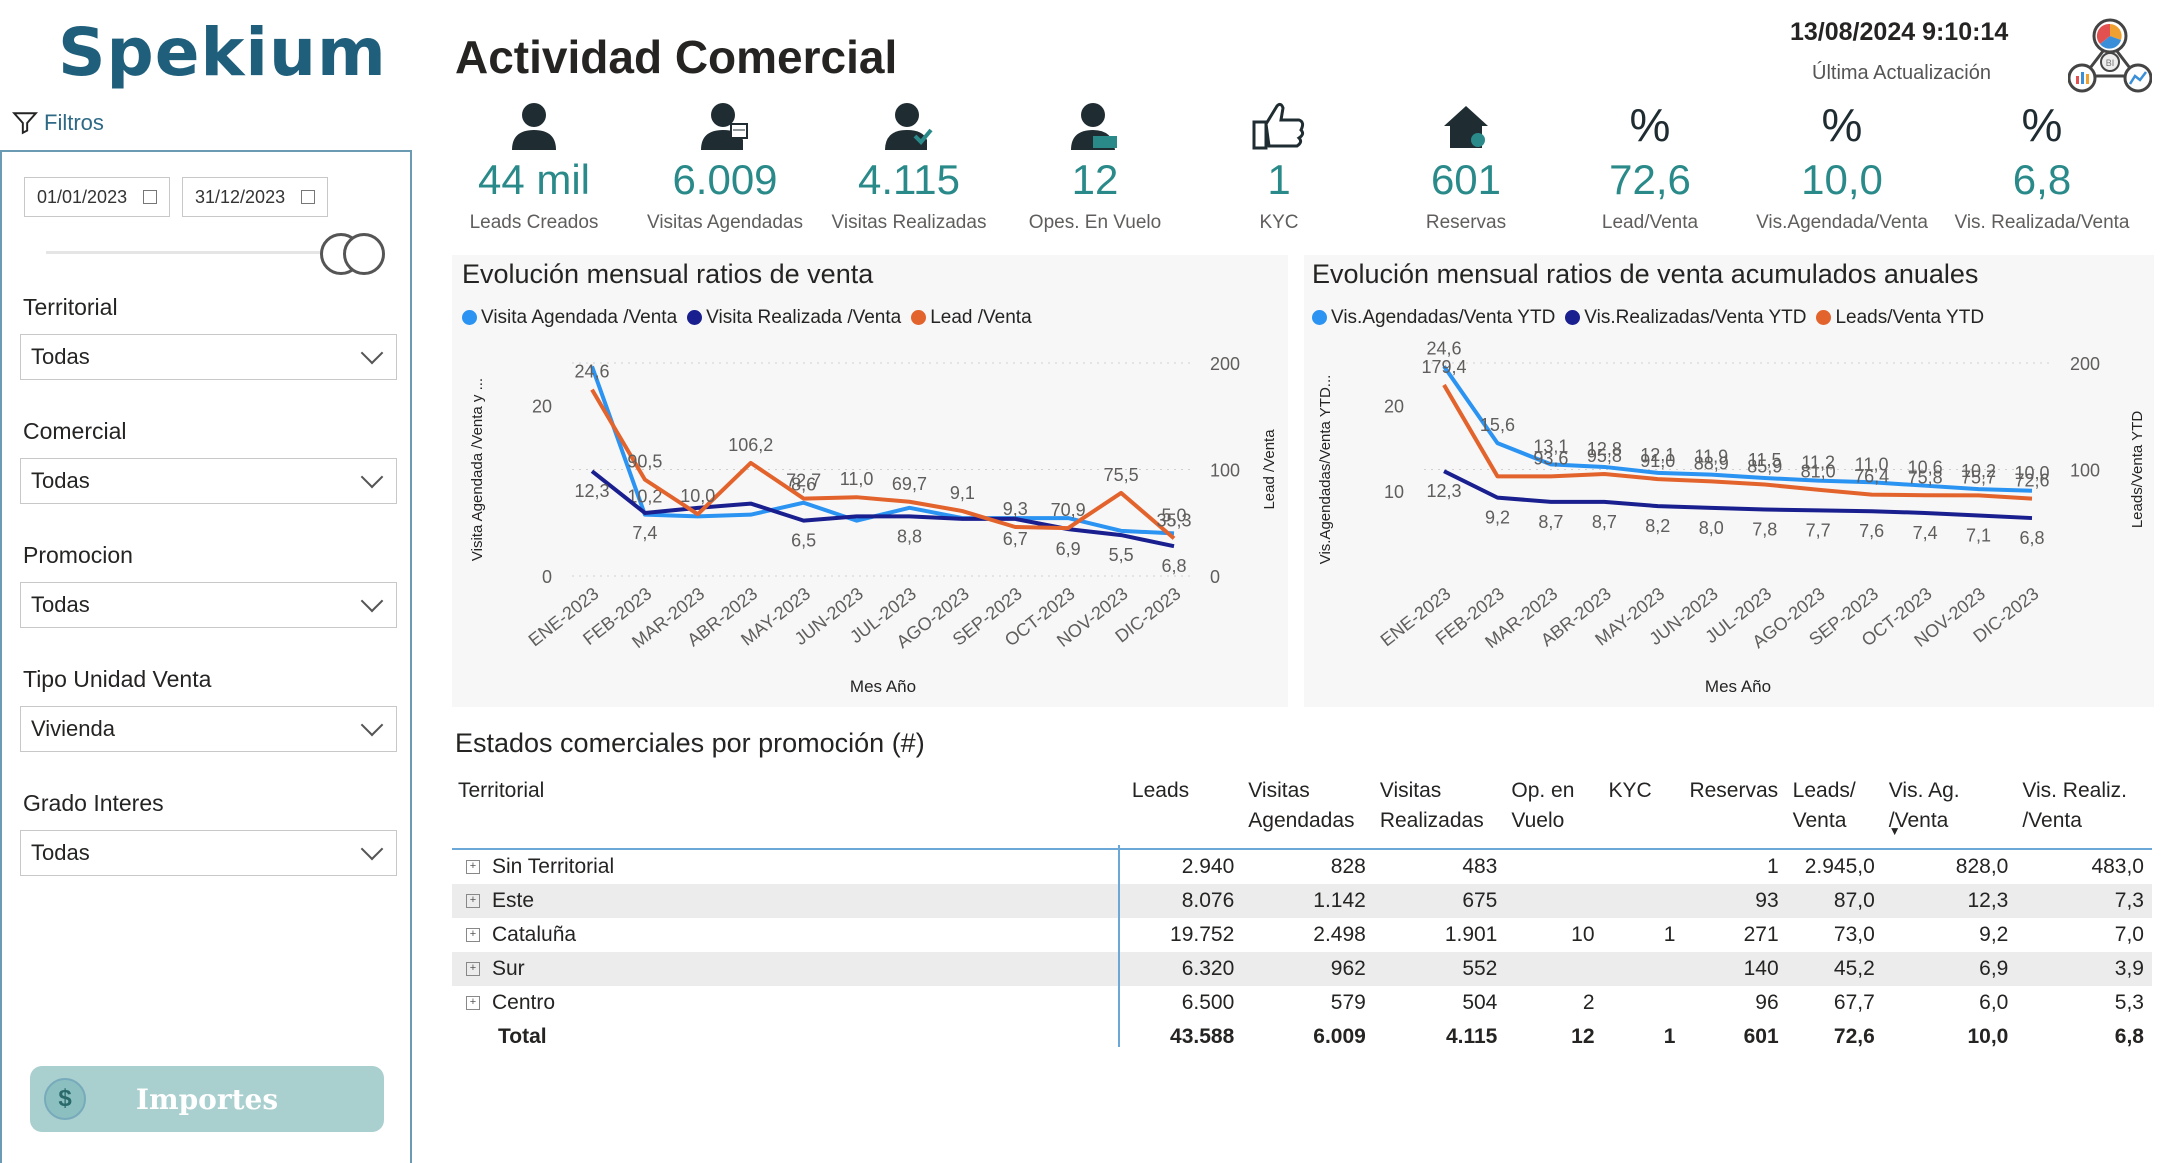  Describe the element at coordinates (1308, 804) in the screenshot. I see `col-header-visitas-agendadas: Visitas Agendadas` at that location.